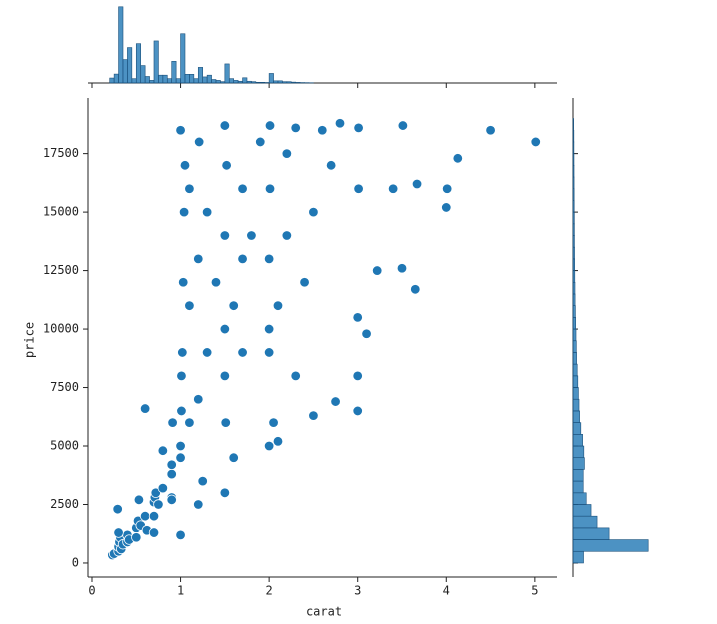 The width and height of the screenshot is (717, 624). I want to click on y-tick-label: 0, so click(75, 562).